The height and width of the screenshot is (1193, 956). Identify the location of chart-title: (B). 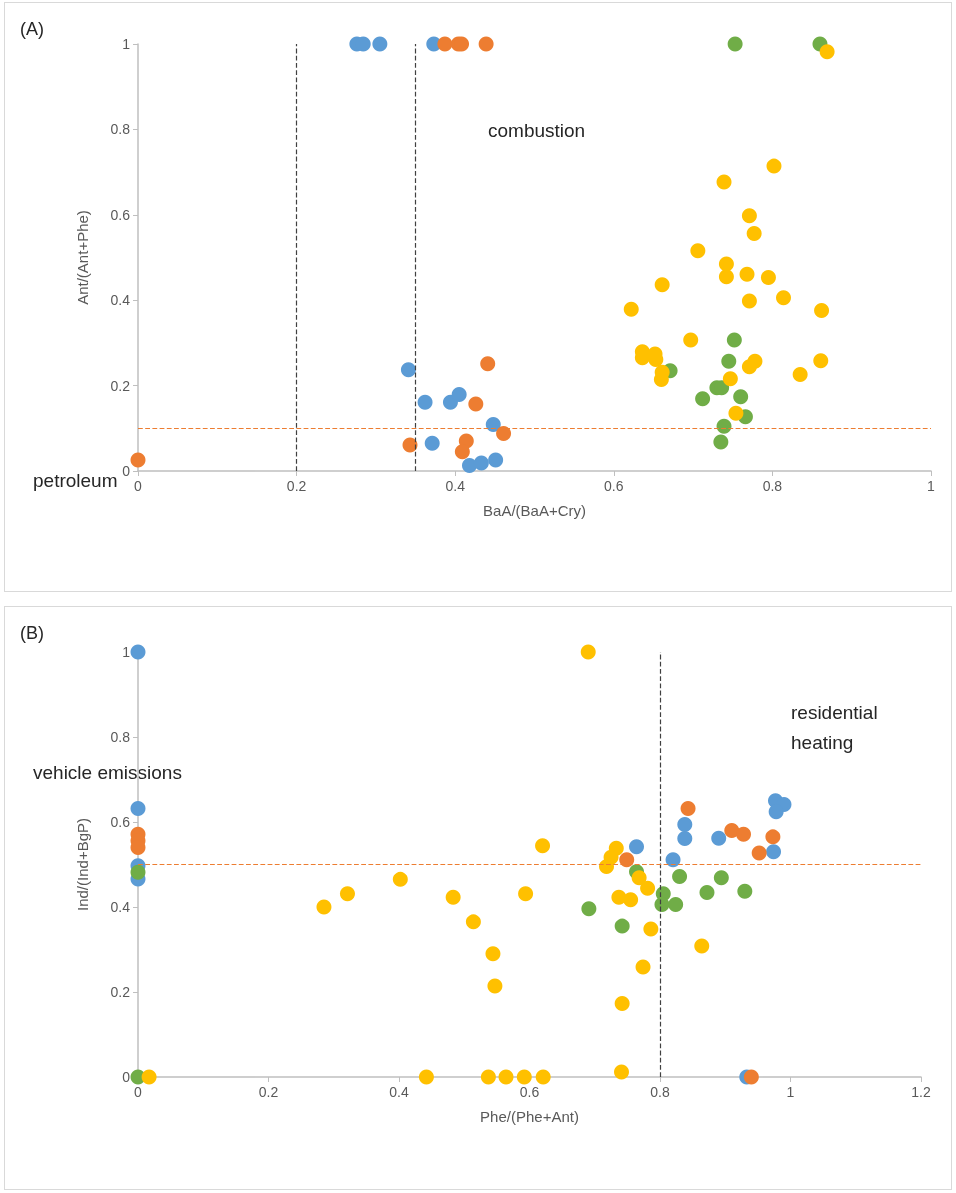
(32, 633).